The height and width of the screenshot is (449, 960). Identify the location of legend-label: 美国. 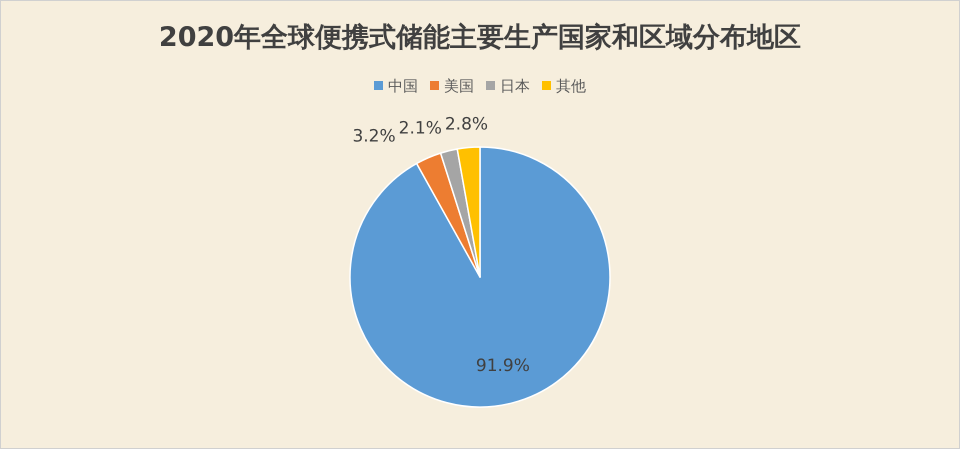
(459, 86).